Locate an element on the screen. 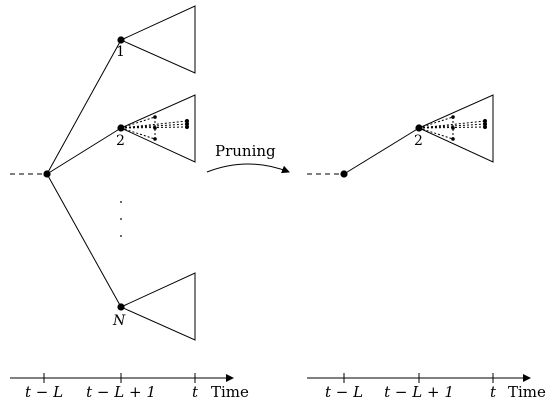  pruning-arrow: Pruning is located at coordinates (248, 158).